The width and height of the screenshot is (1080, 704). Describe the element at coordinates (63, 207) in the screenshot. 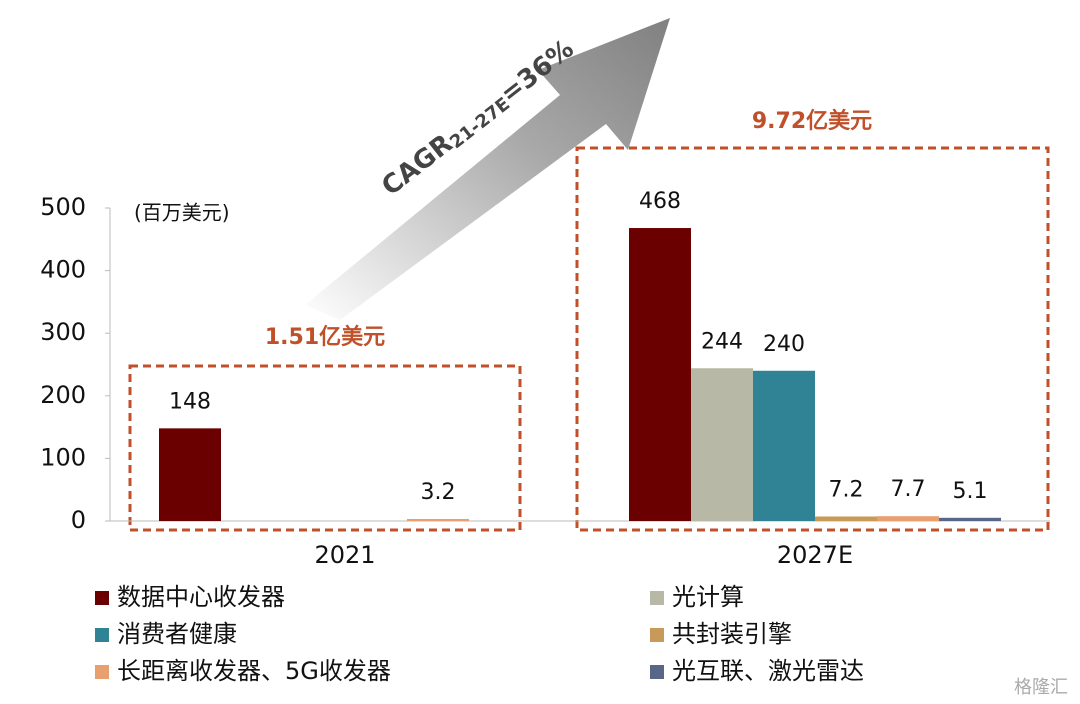

I see `y-tick-label: 500` at that location.